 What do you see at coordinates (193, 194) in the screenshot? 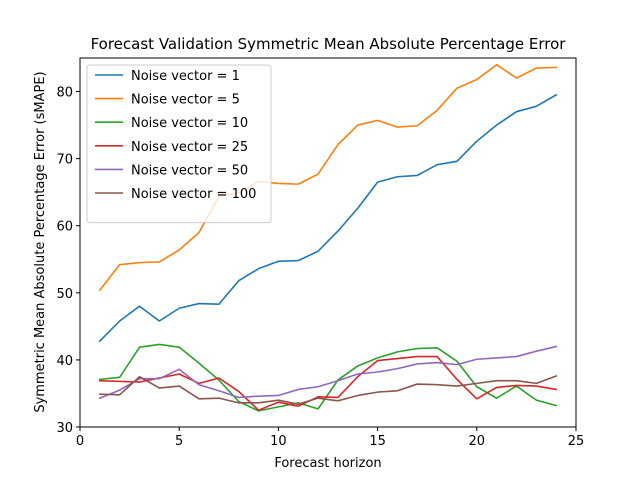
I see `legend-label-6: Noise vector = 100` at bounding box center [193, 194].